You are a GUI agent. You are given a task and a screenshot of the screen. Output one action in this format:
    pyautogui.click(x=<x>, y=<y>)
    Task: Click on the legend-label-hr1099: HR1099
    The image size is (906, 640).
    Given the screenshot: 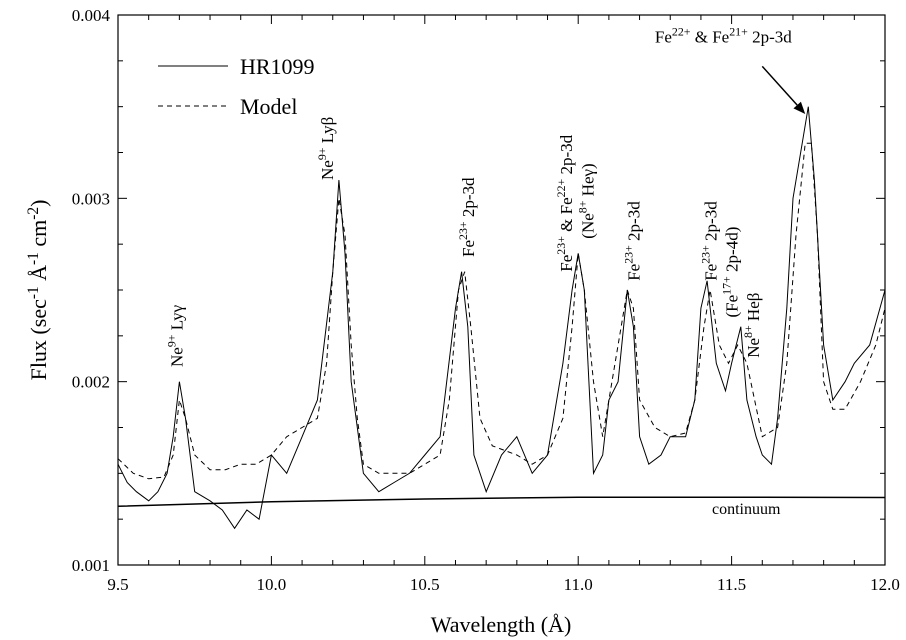 What is the action you would take?
    pyautogui.click(x=277, y=66)
    